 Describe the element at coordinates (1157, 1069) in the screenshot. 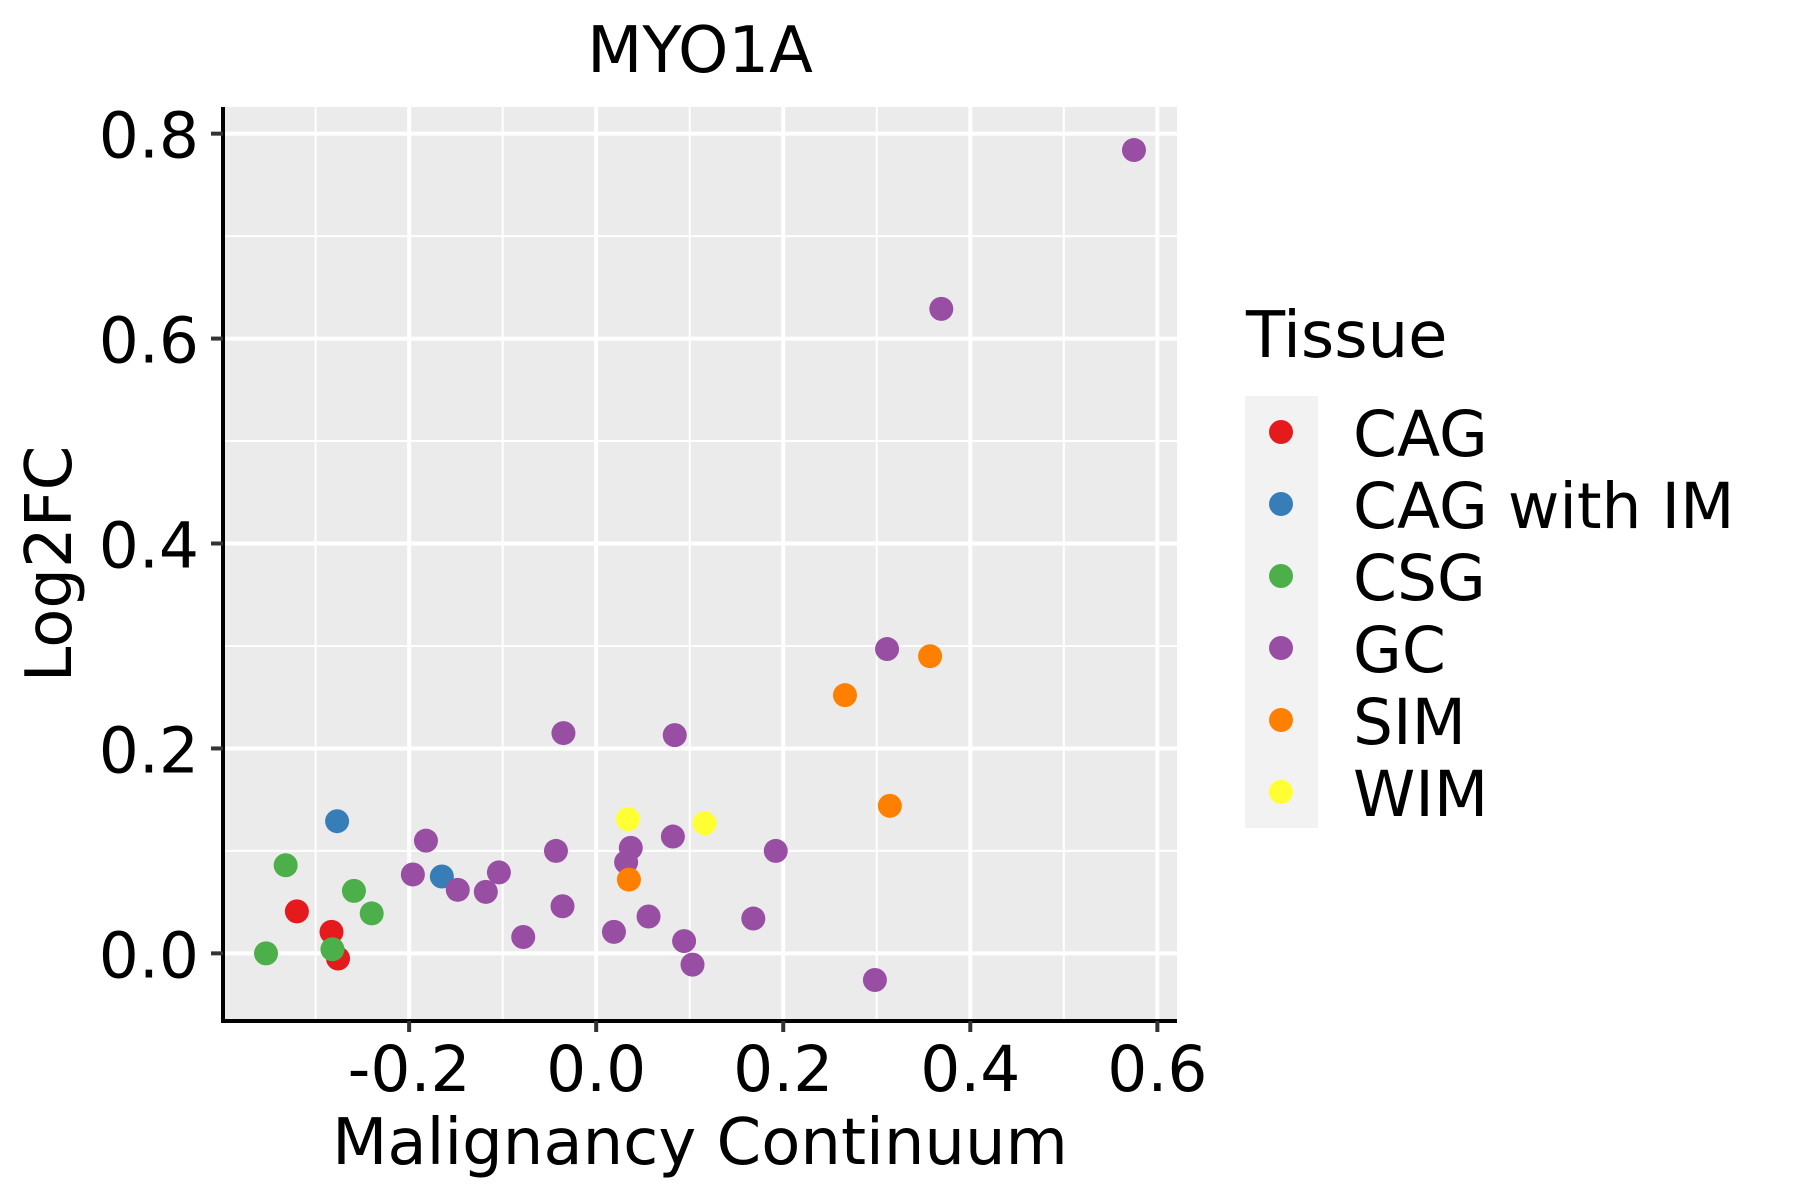

I see `x-tick-label: 0.6` at that location.